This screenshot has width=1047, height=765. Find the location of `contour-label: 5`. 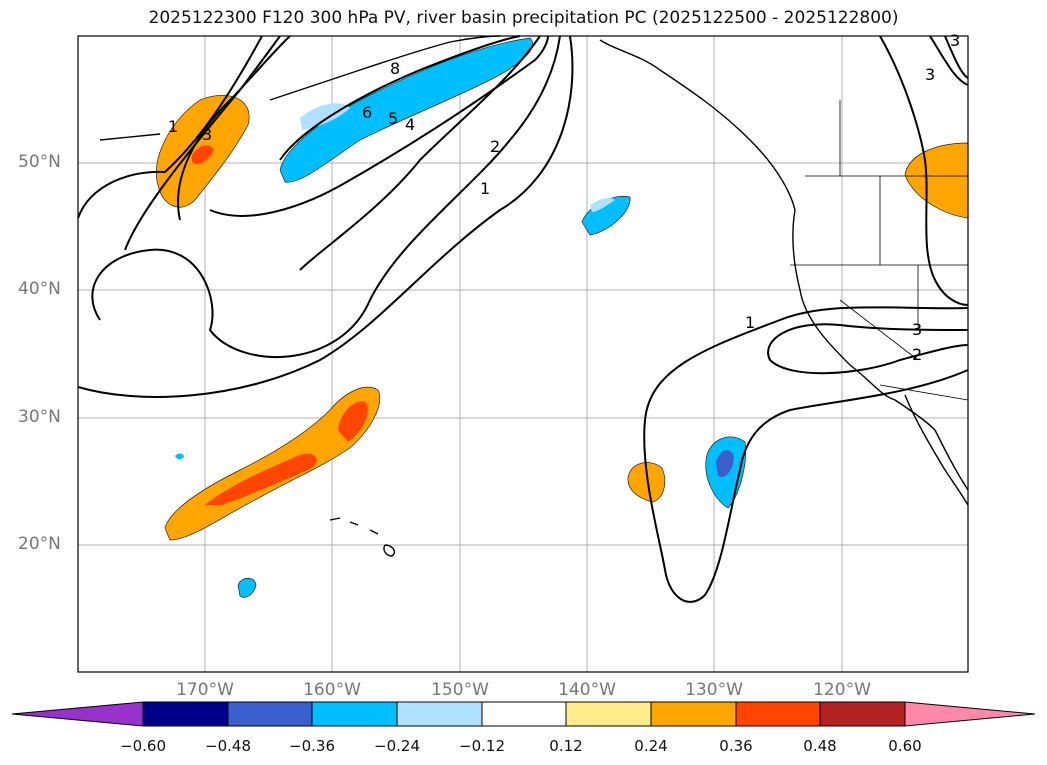

contour-label: 5 is located at coordinates (393, 118).